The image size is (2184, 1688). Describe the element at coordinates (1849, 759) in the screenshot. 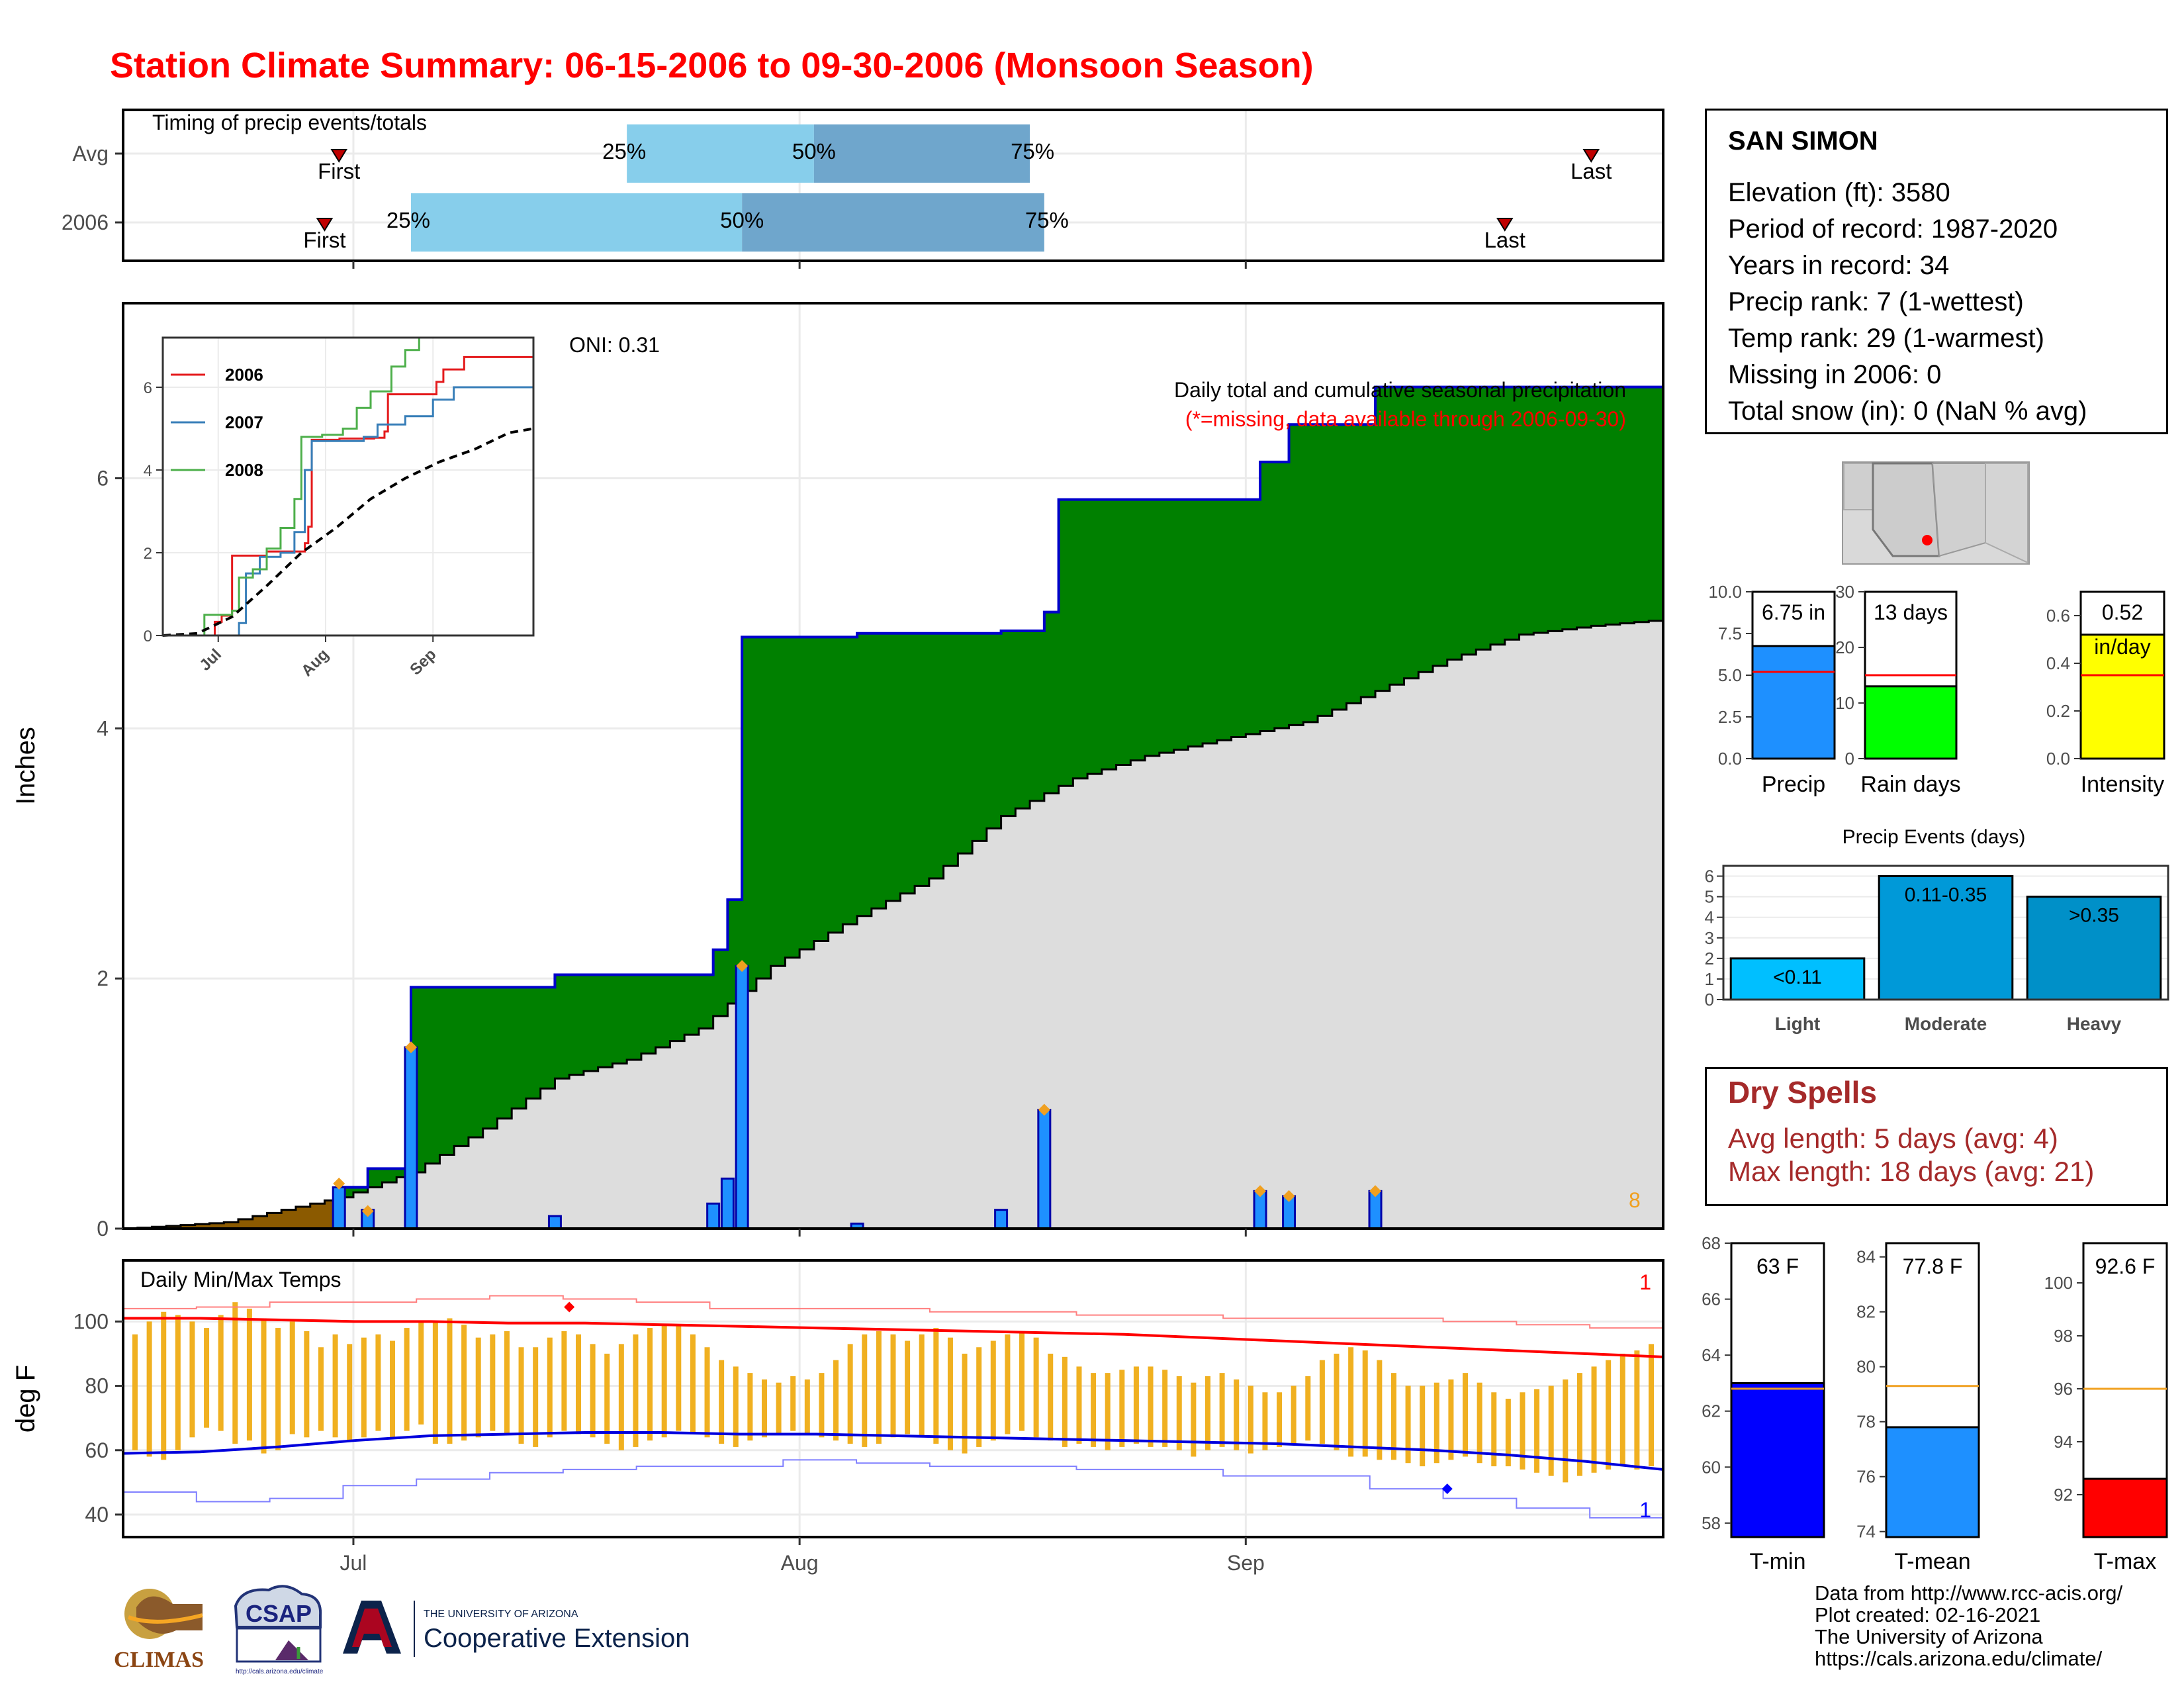

I see `gauge-ytick-label: 0` at that location.